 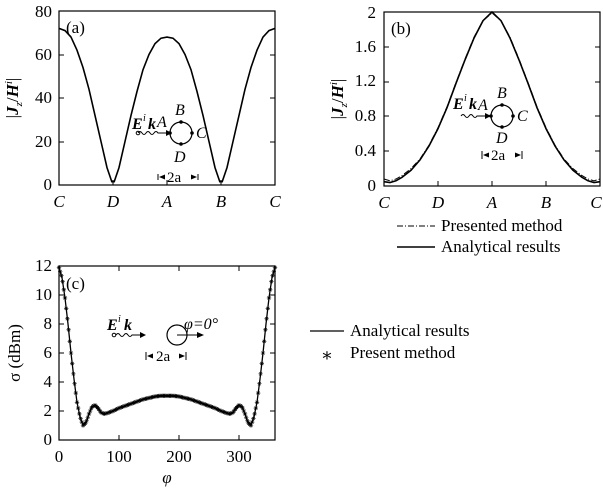 I want to click on inset-c-i: i, so click(x=119, y=319).